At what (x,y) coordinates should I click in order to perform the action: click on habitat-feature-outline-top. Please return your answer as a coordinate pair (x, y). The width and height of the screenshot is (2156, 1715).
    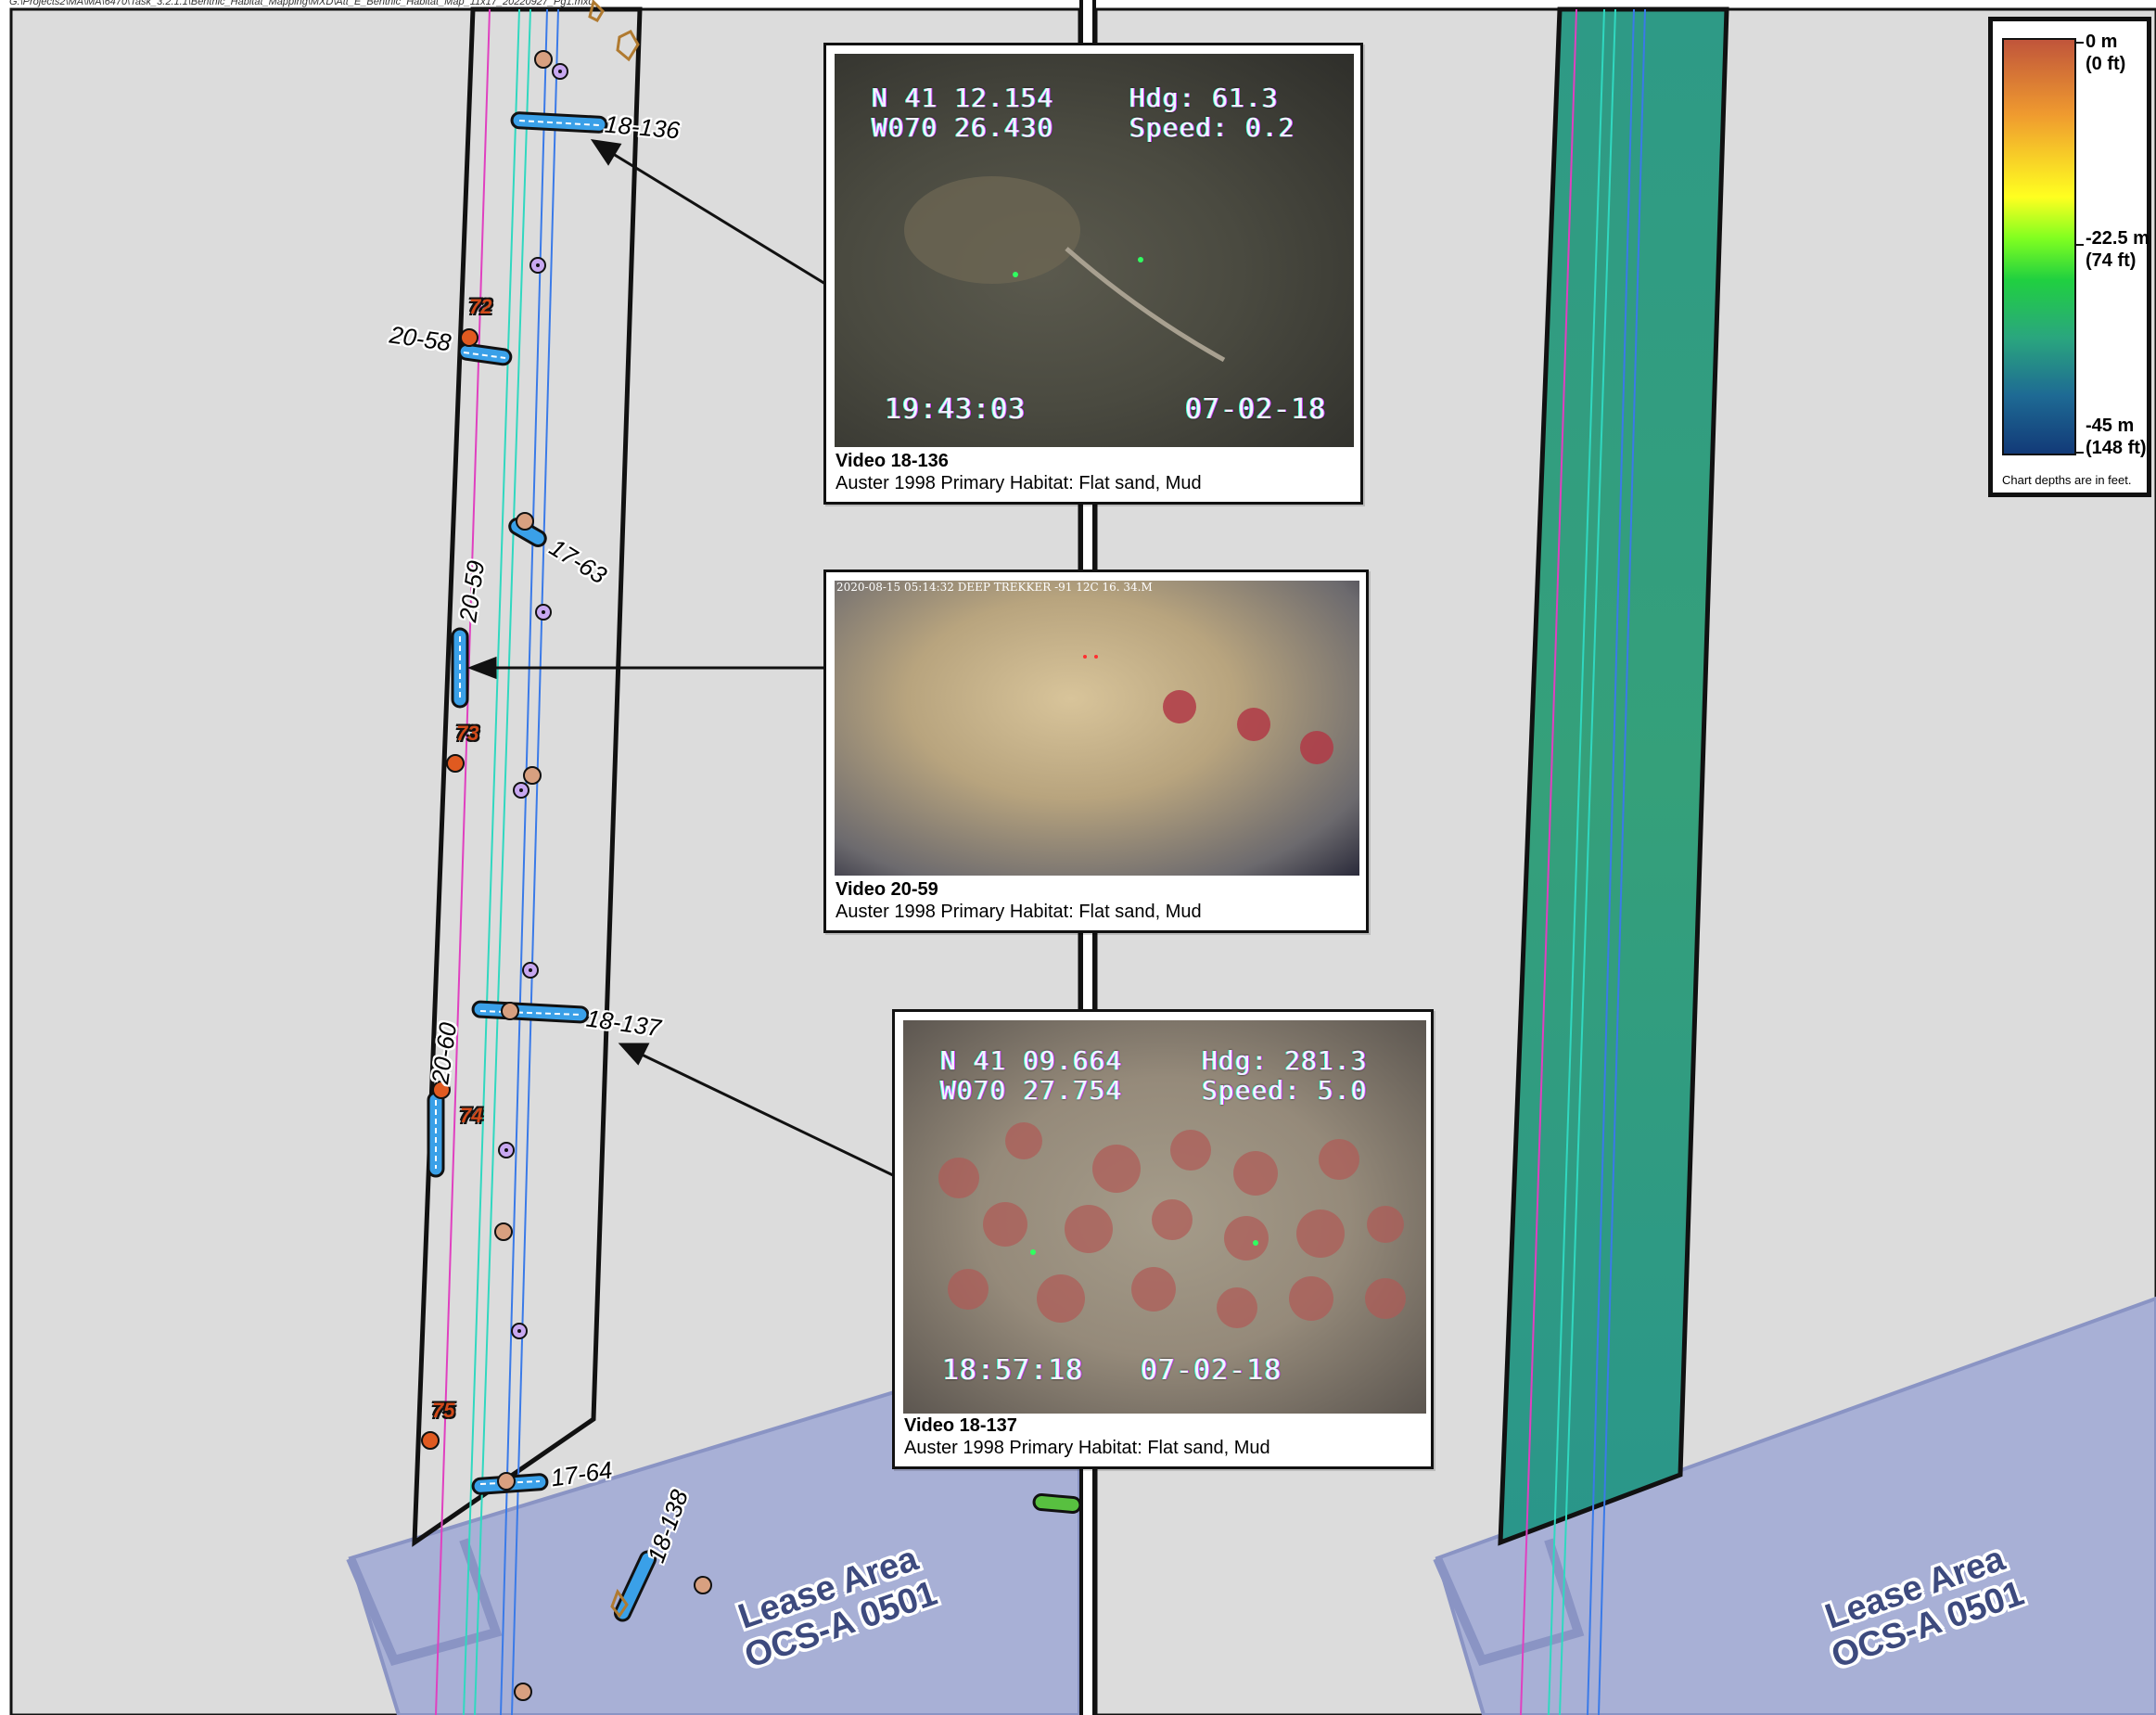
    Looking at the image, I should click on (628, 46).